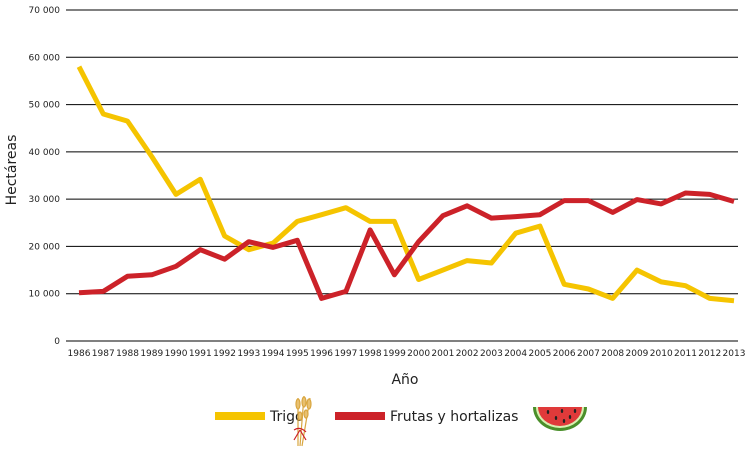  I want to click on x-tick-label: 2013, so click(734, 354).